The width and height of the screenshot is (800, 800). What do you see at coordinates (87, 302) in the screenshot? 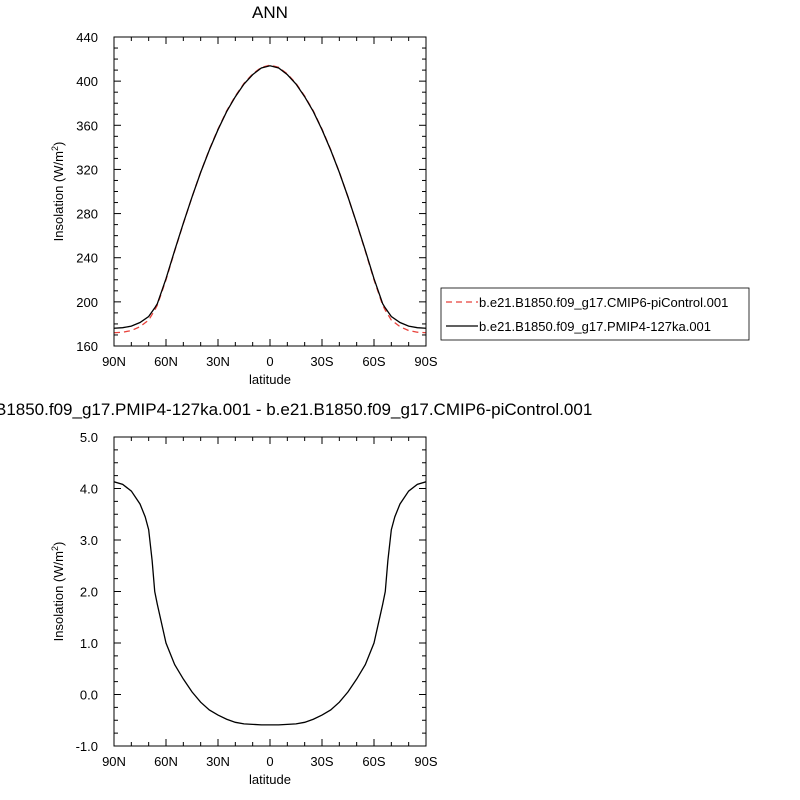
I see `y-tick-label: 200` at bounding box center [87, 302].